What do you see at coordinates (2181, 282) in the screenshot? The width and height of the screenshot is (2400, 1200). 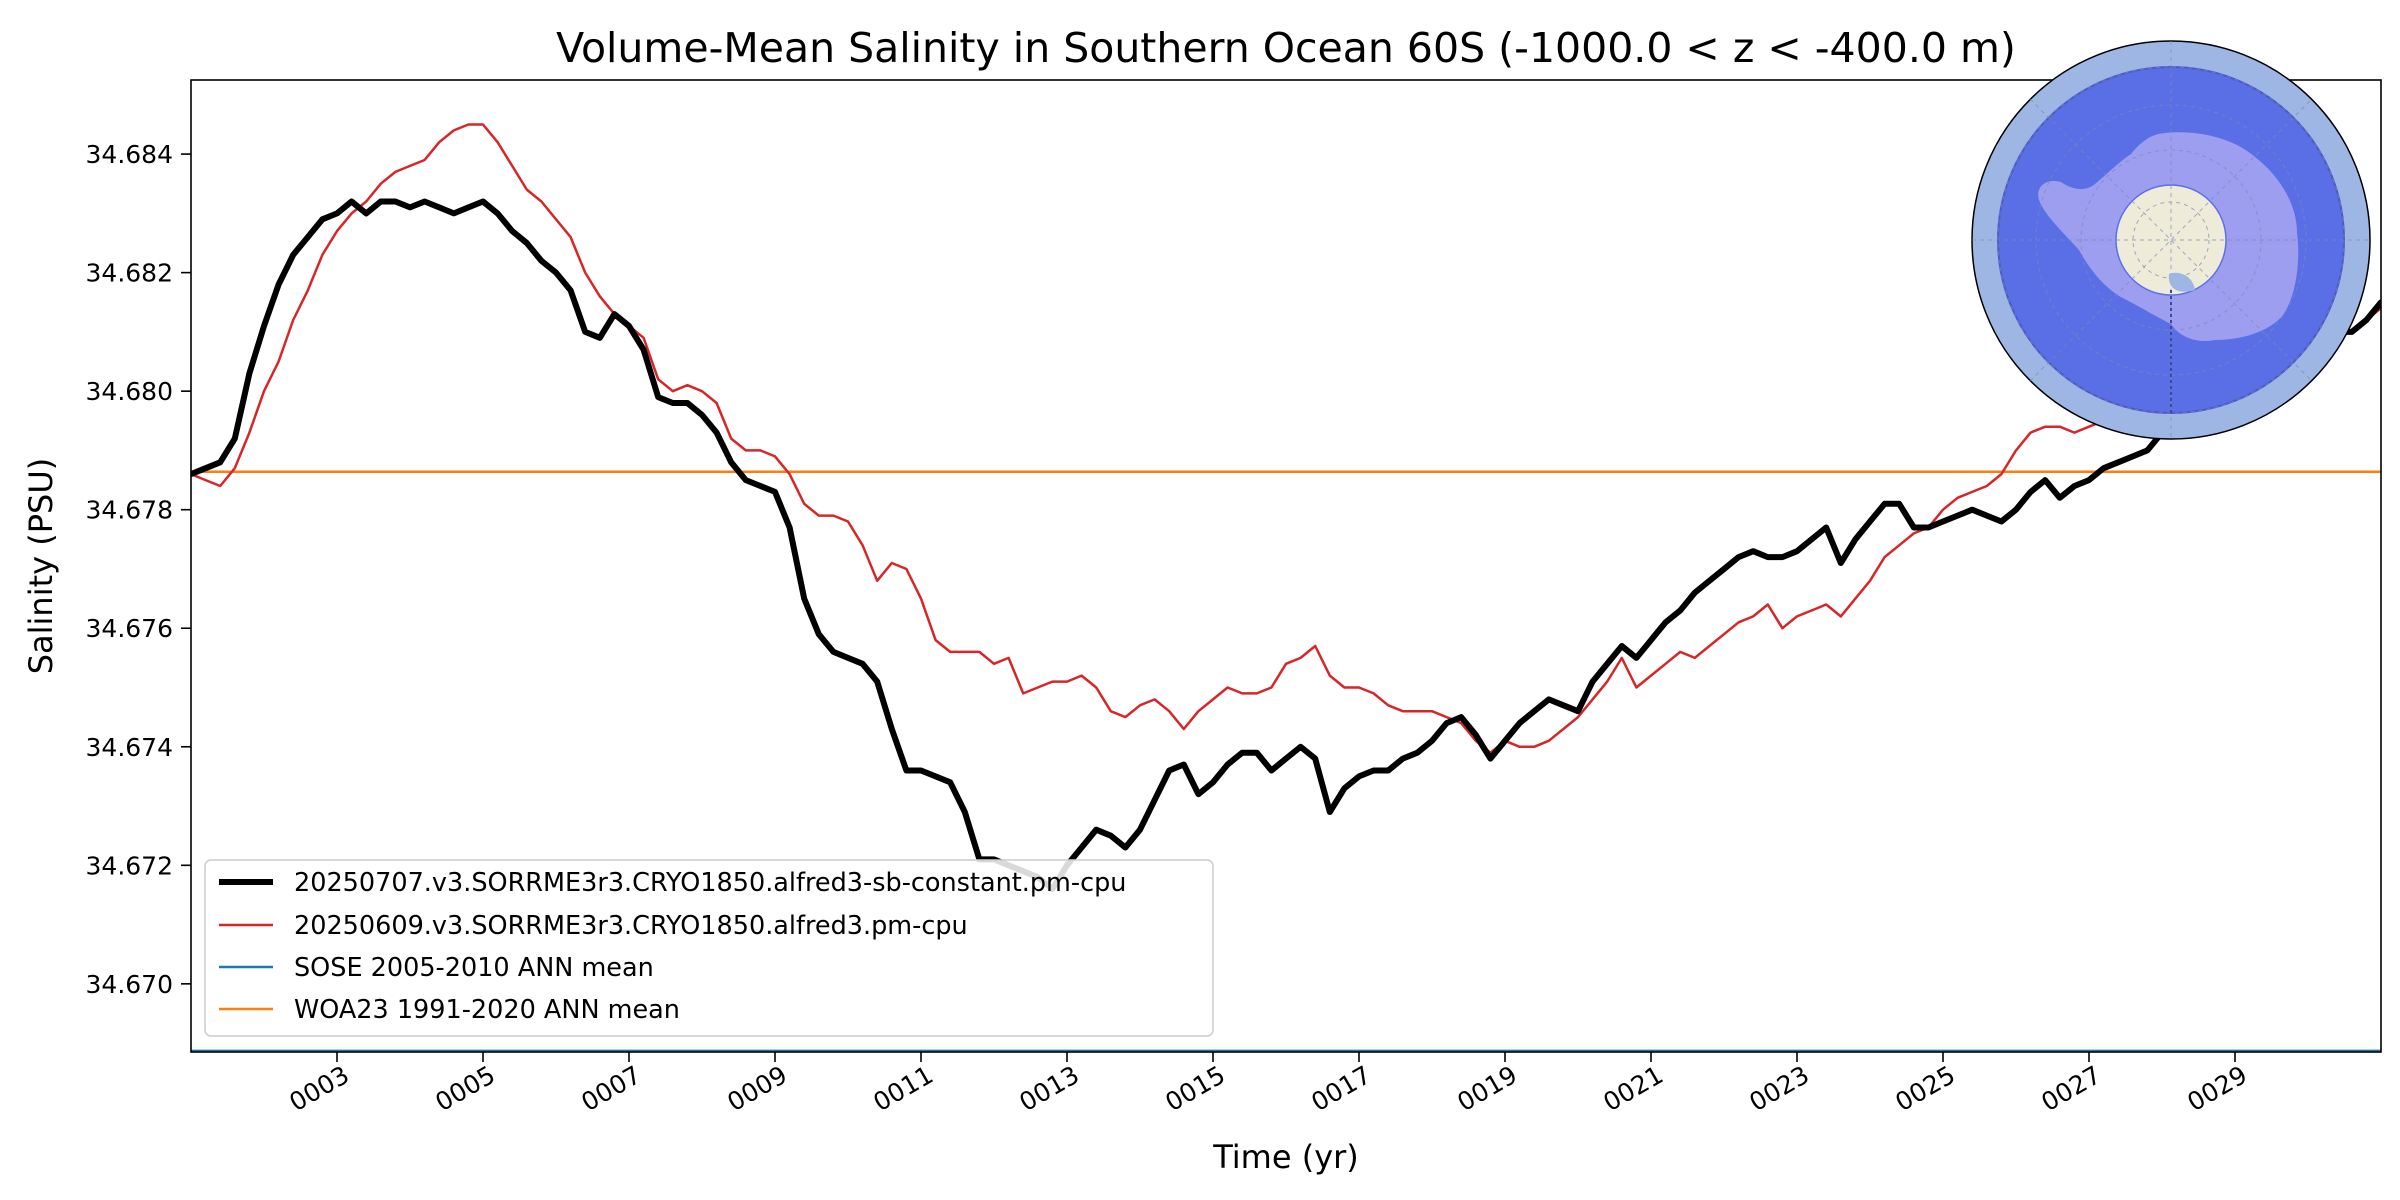 I see `map-ross-shelf` at bounding box center [2181, 282].